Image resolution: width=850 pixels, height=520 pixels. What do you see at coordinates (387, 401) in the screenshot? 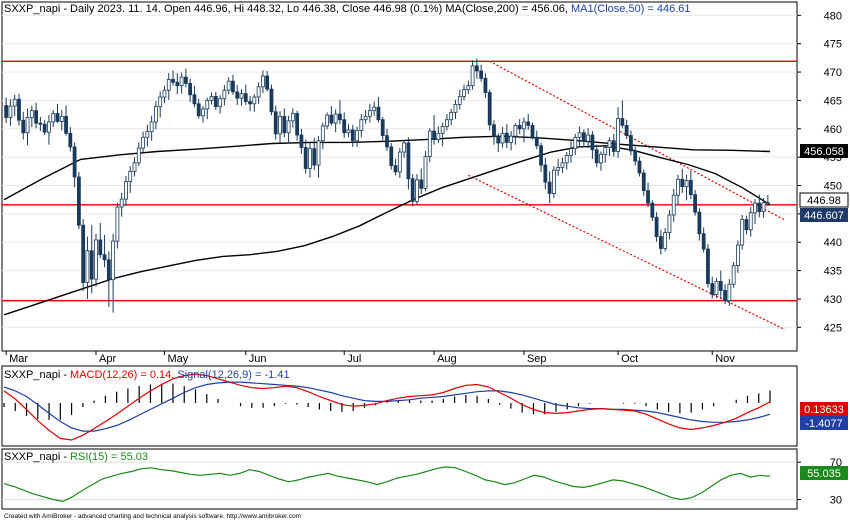
I see `macd-histogram` at bounding box center [387, 401].